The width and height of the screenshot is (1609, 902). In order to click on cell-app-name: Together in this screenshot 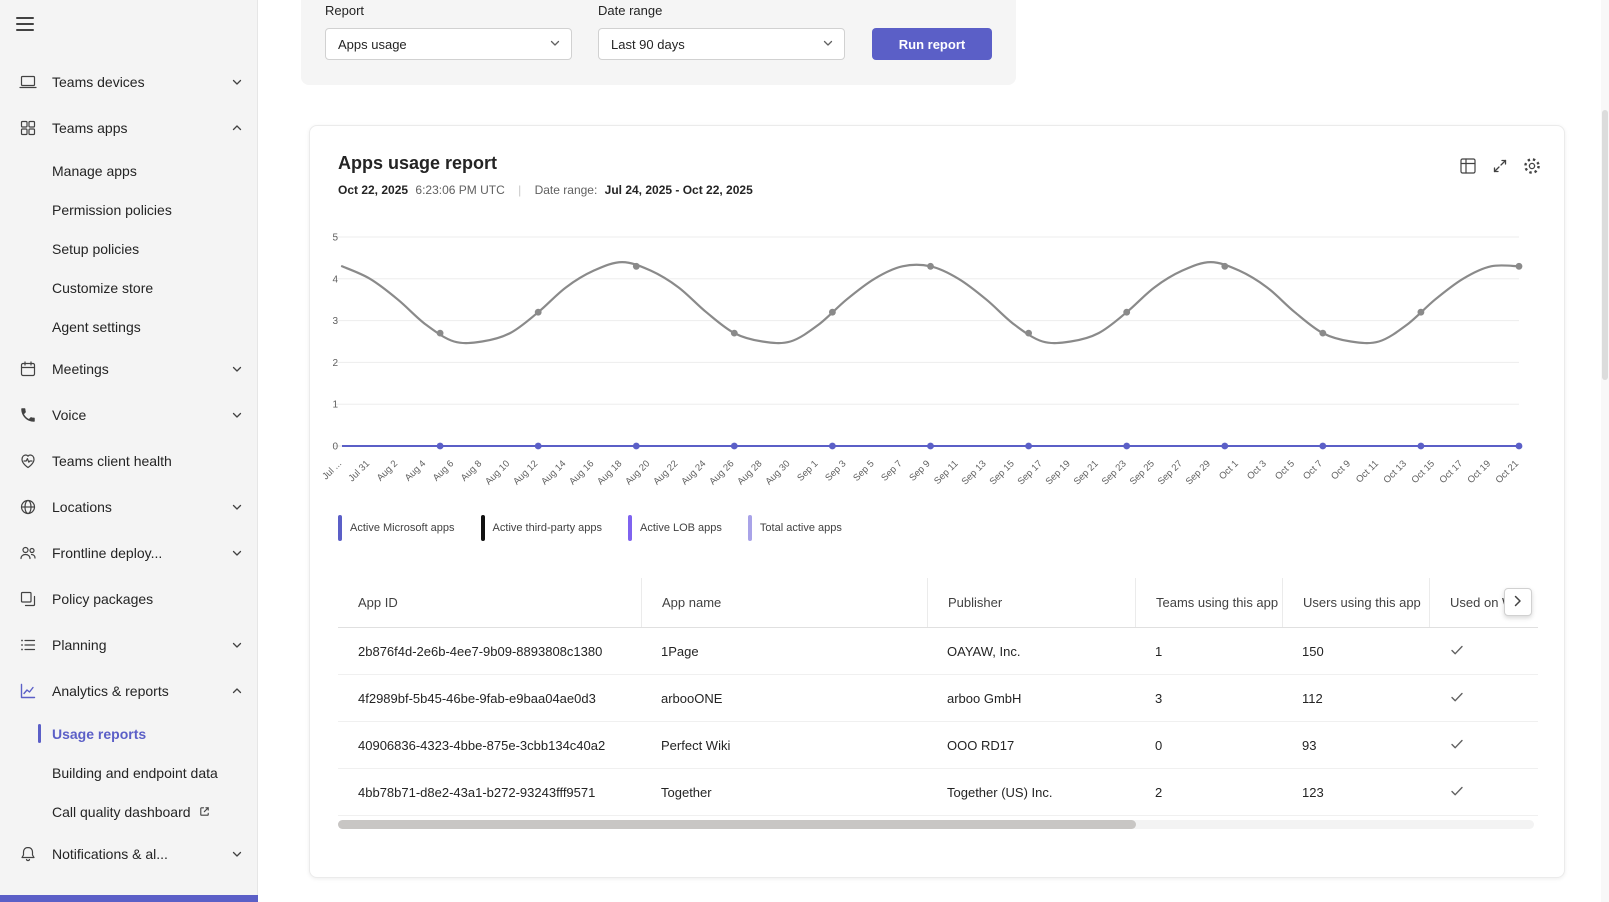, I will do `click(686, 792)`.